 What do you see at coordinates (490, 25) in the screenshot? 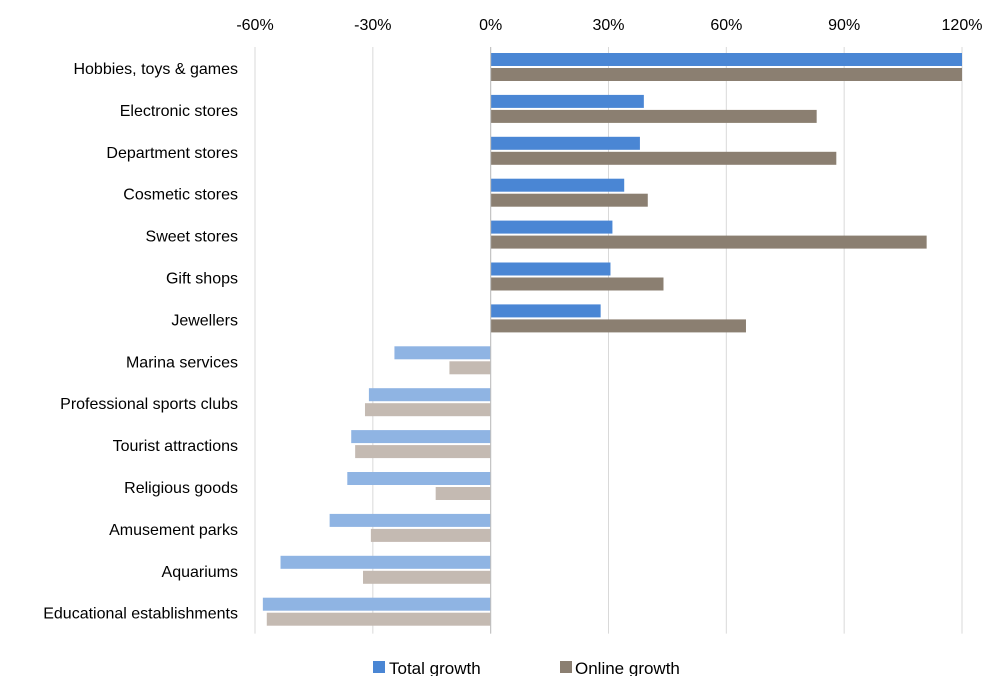
I see `x-tick-label: 0%` at bounding box center [490, 25].